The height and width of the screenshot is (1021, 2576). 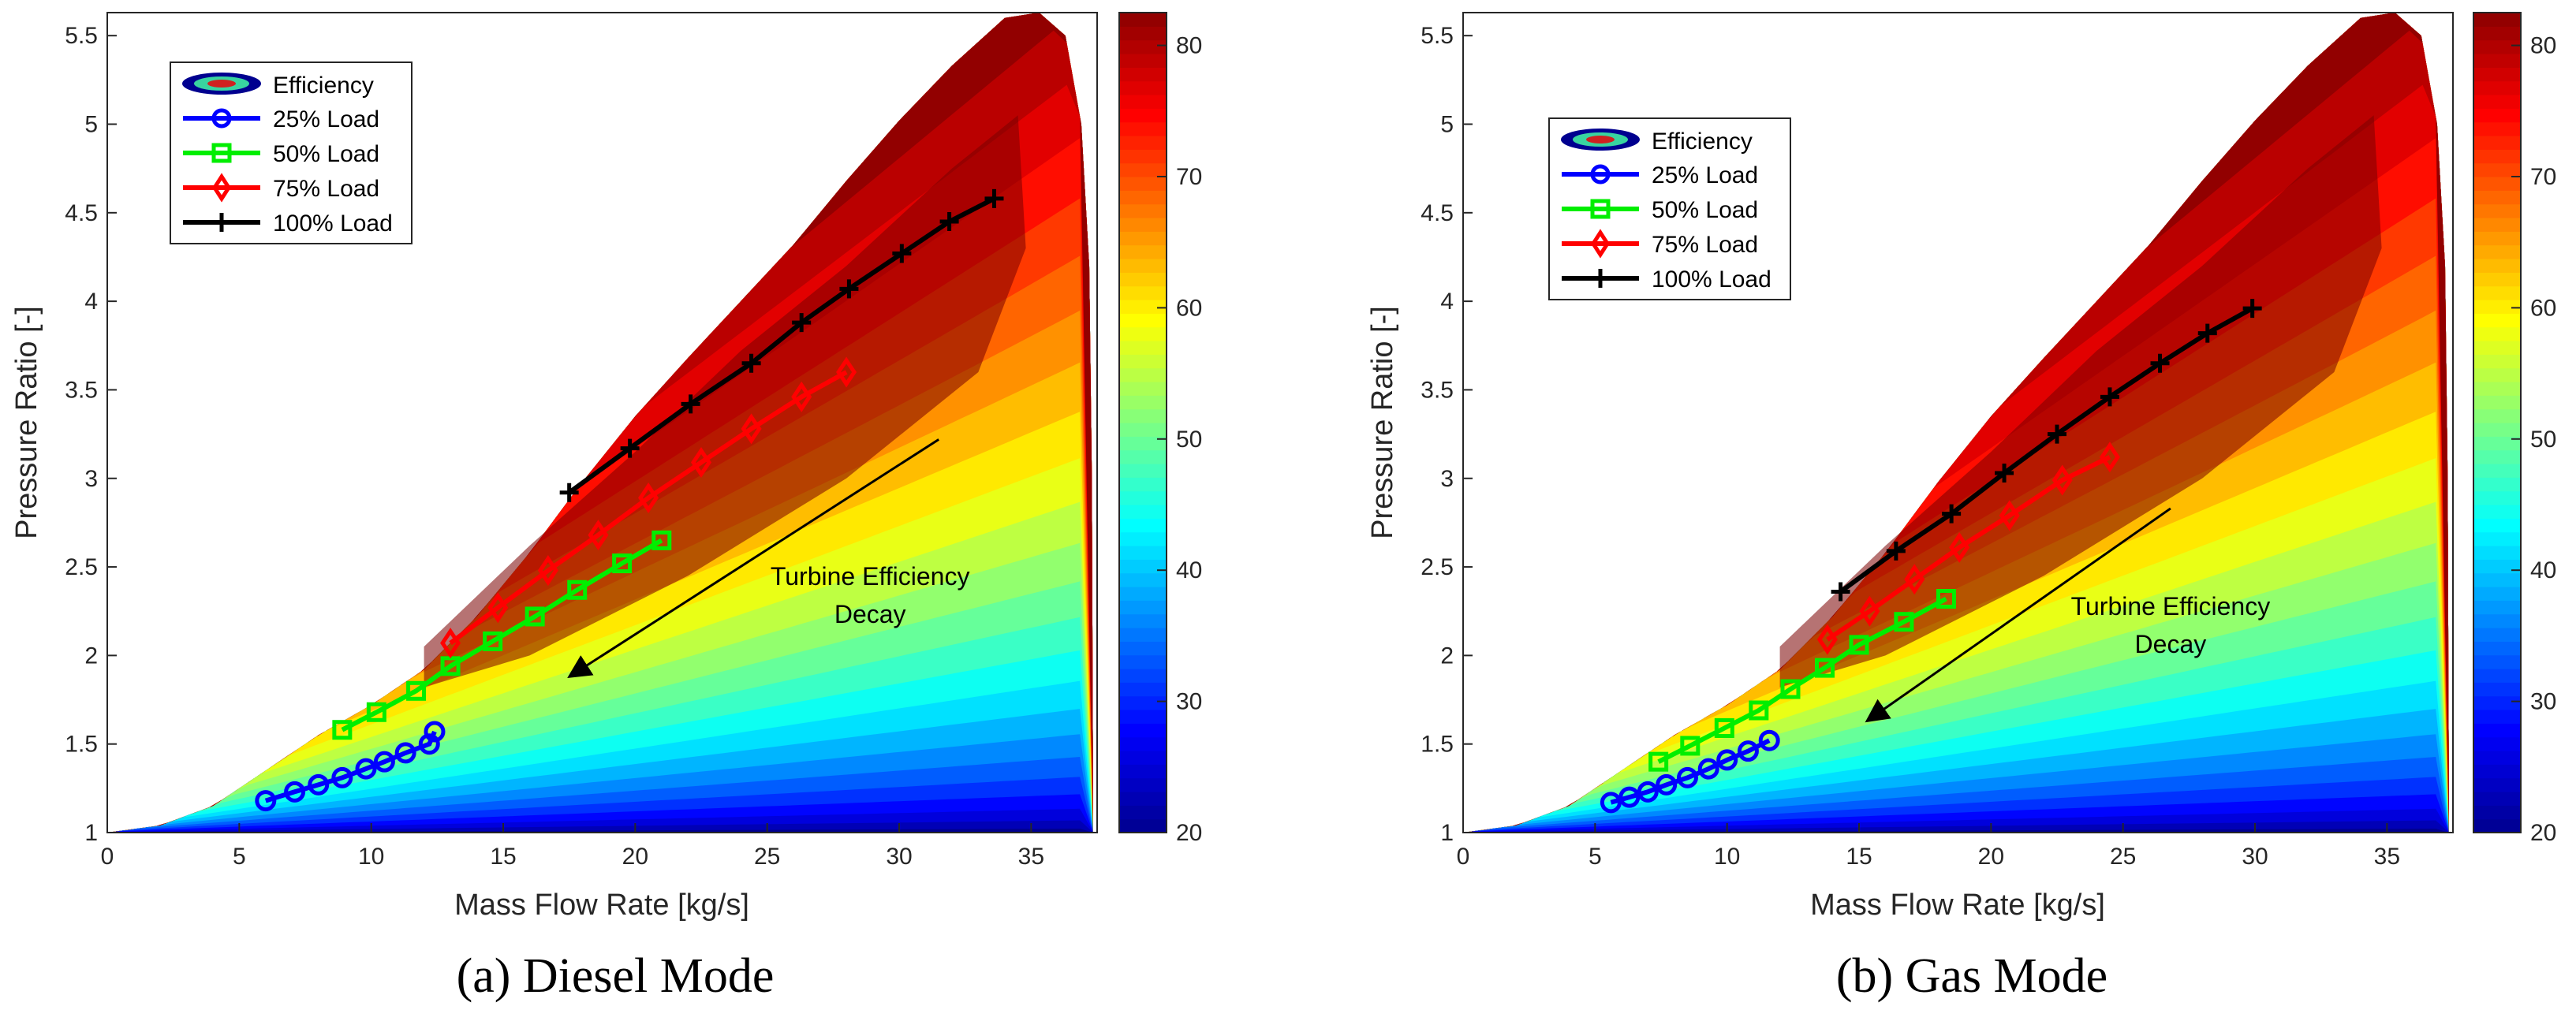 I want to click on x-axis: 0 5 10 15 20 25 30 35, so click(x=572, y=846).